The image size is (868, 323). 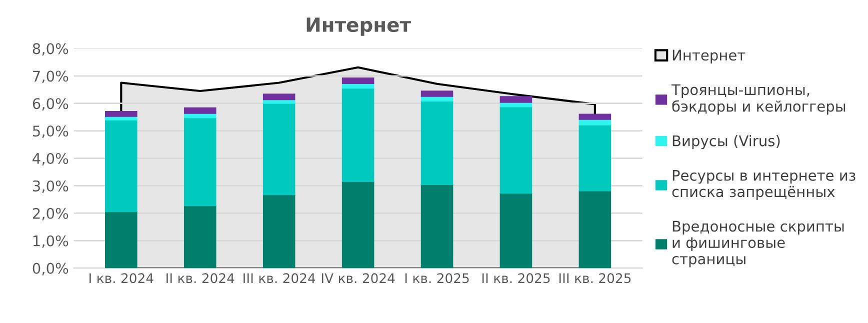 What do you see at coordinates (50, 186) in the screenshot?
I see `y-tick-label: 3,0%` at bounding box center [50, 186].